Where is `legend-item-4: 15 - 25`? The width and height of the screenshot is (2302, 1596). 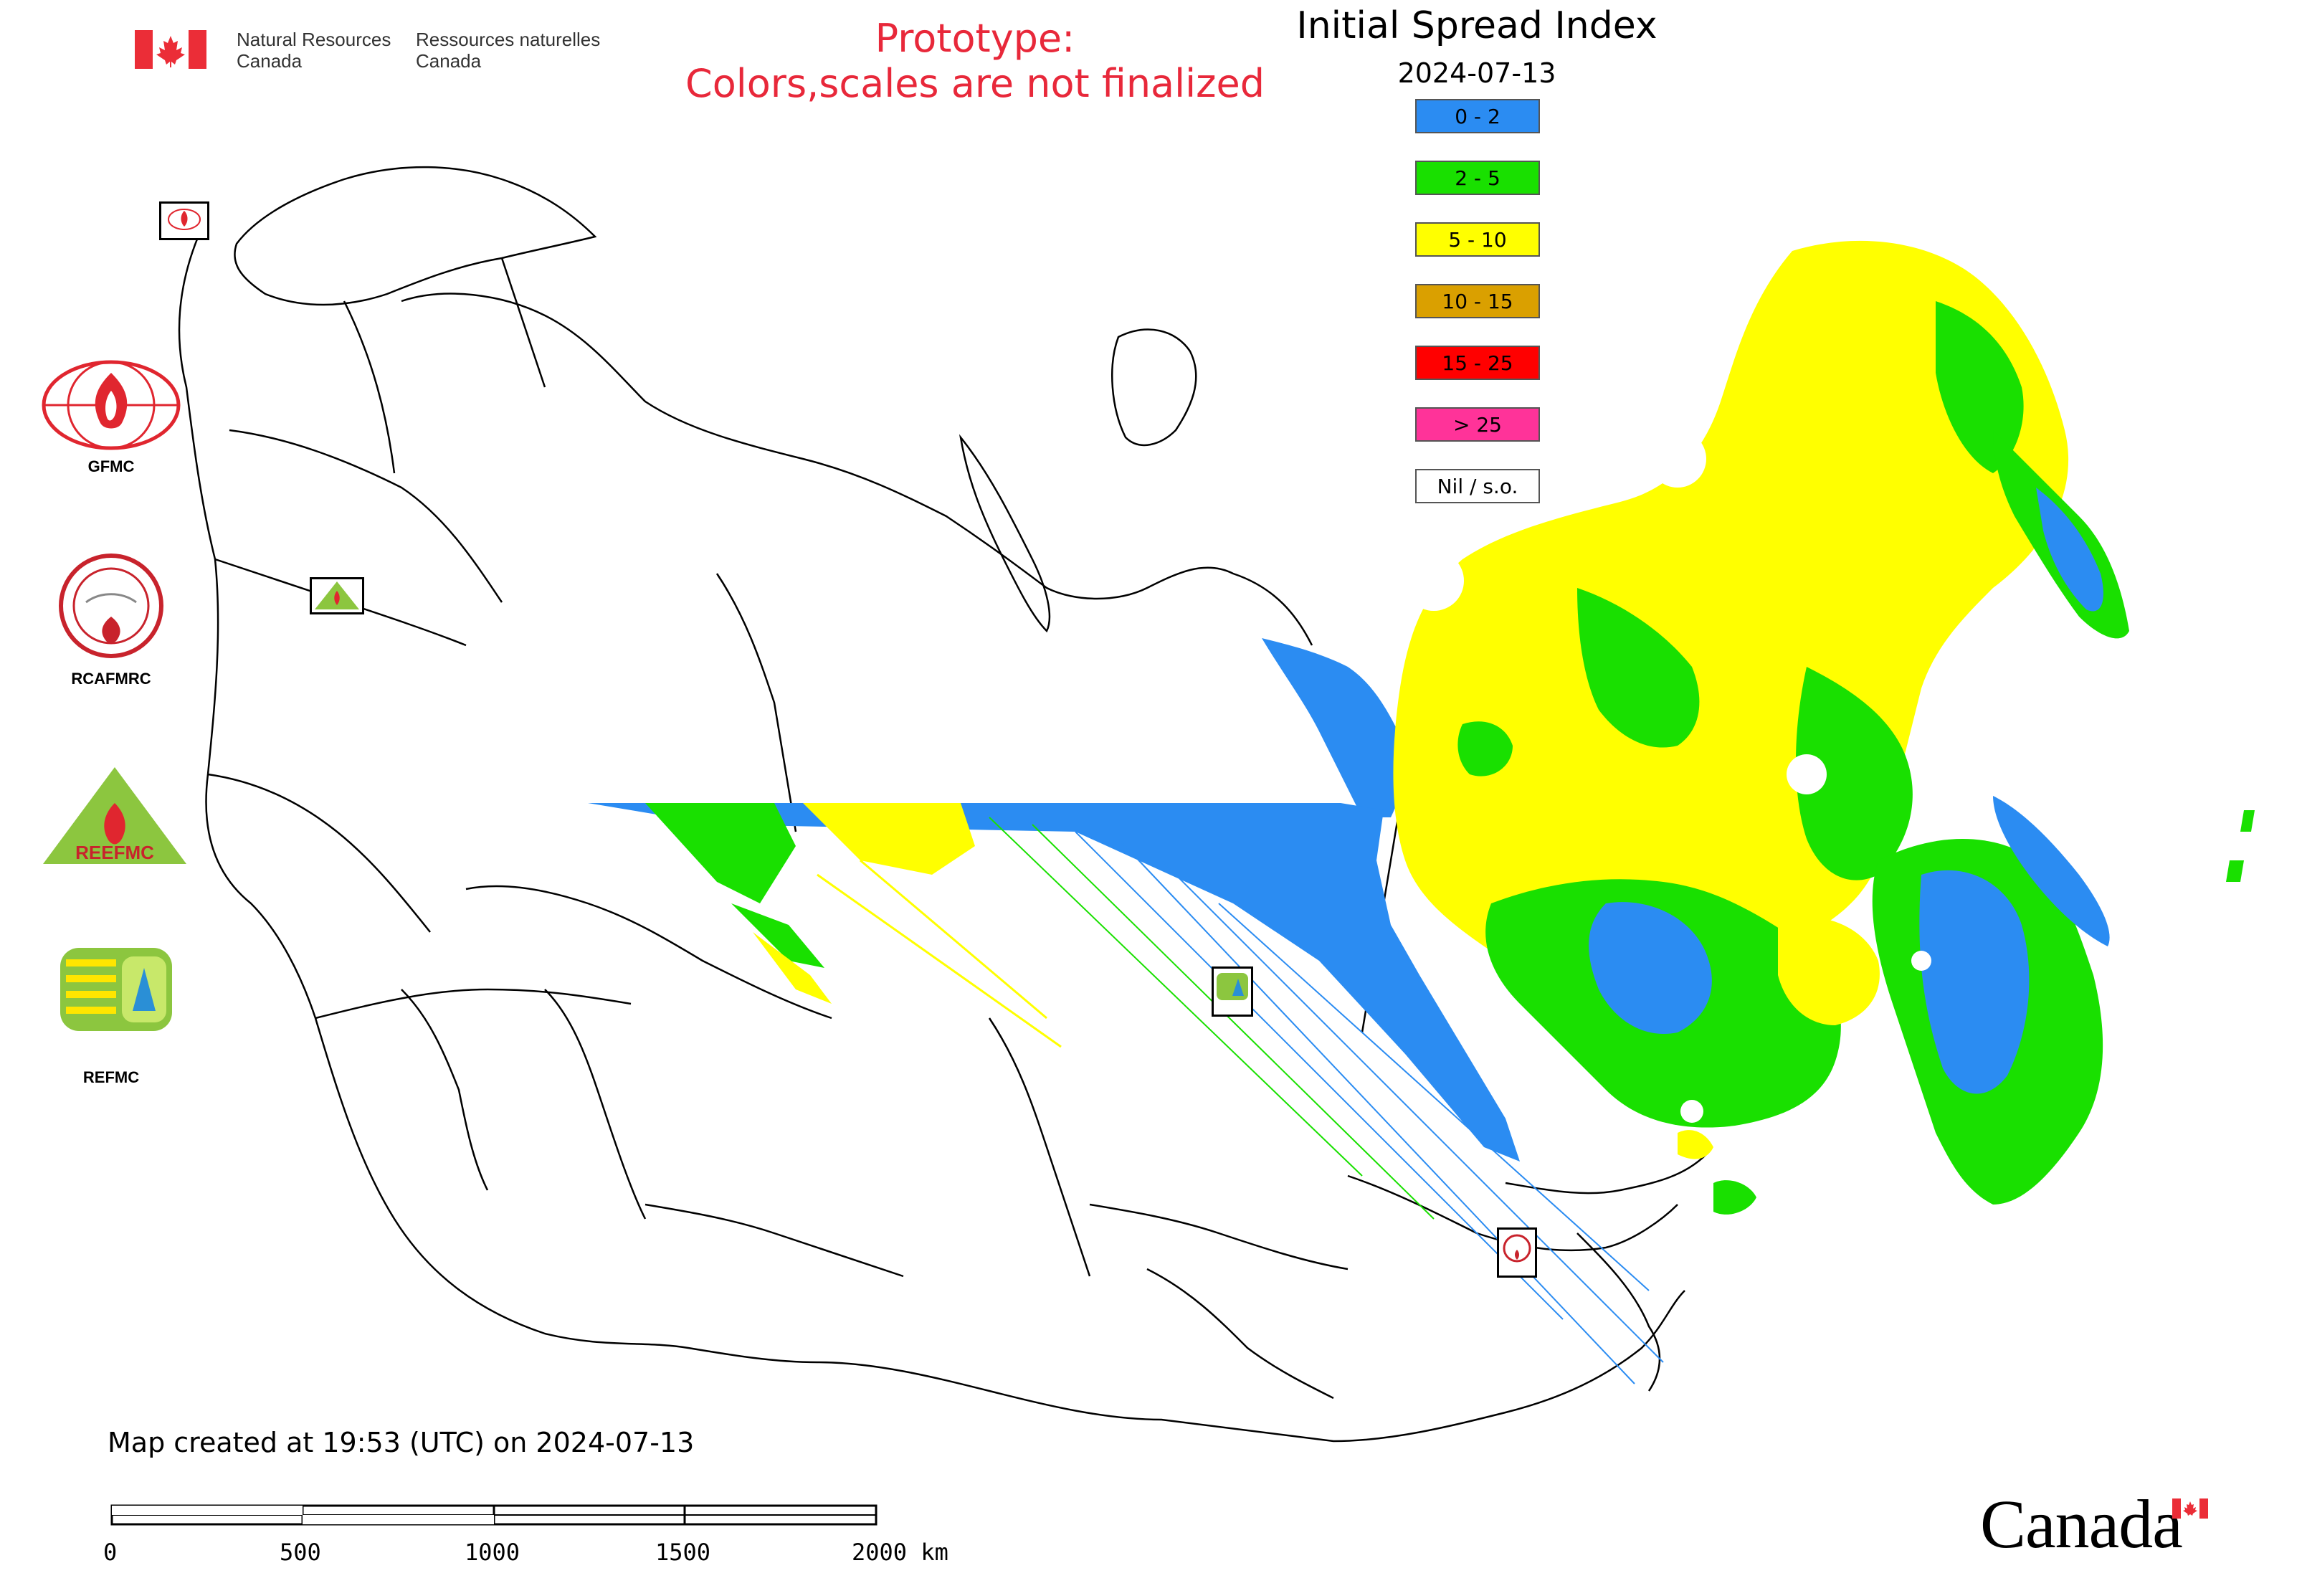 legend-item-4: 15 - 25 is located at coordinates (1477, 363).